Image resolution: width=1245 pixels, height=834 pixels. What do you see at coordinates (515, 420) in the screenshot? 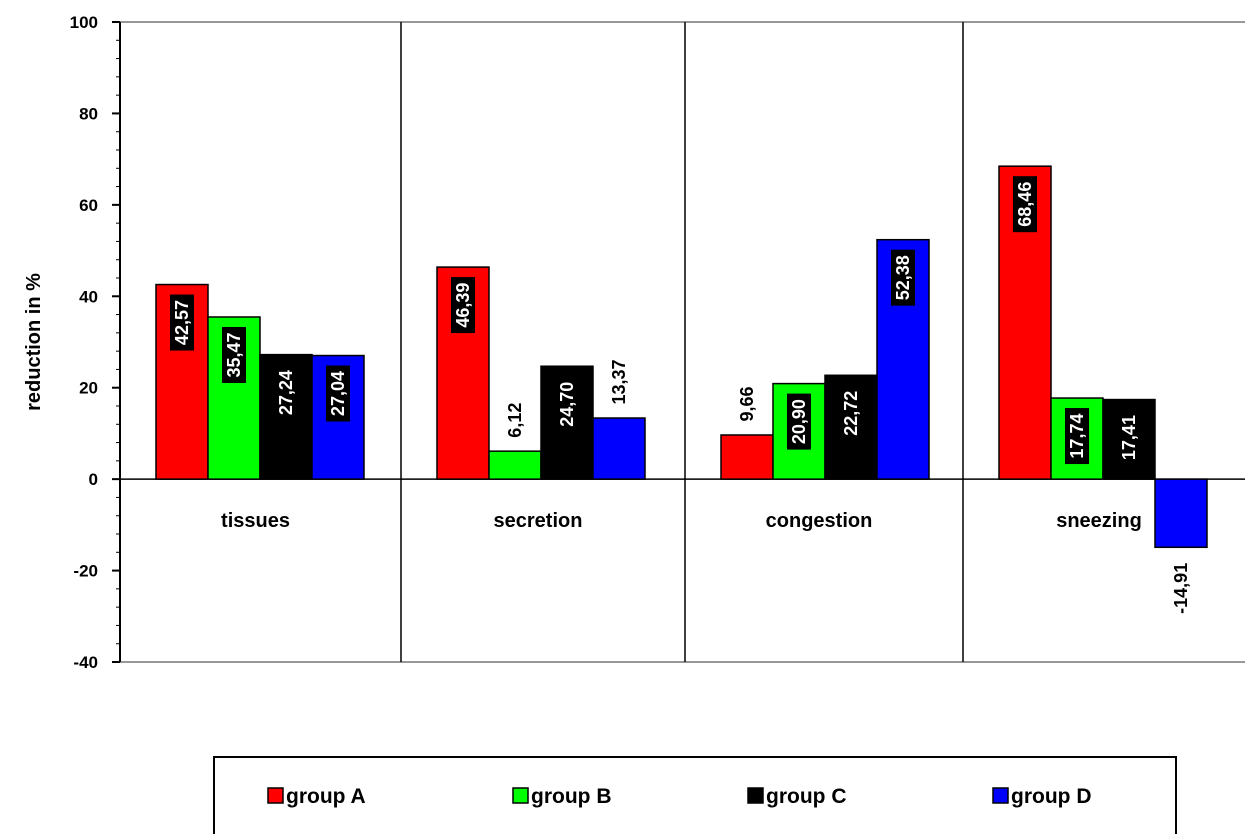
I see `data-label: 6,12` at bounding box center [515, 420].